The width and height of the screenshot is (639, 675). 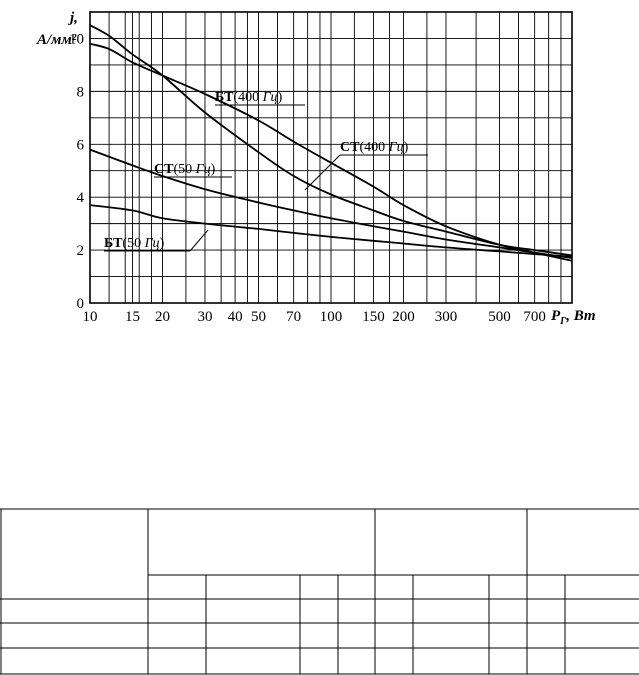 What do you see at coordinates (258, 317) in the screenshot?
I see `x-tick-label: 50` at bounding box center [258, 317].